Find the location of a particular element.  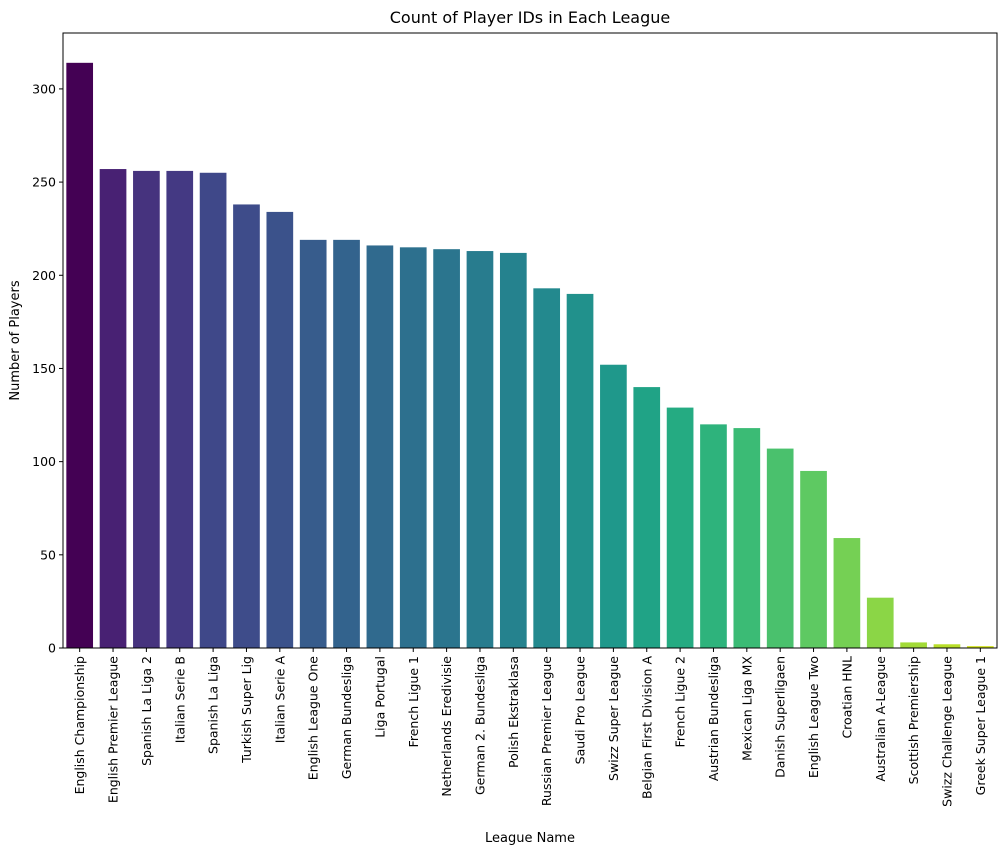

x-tick-label: French Ligue 1 is located at coordinates (413, 701).